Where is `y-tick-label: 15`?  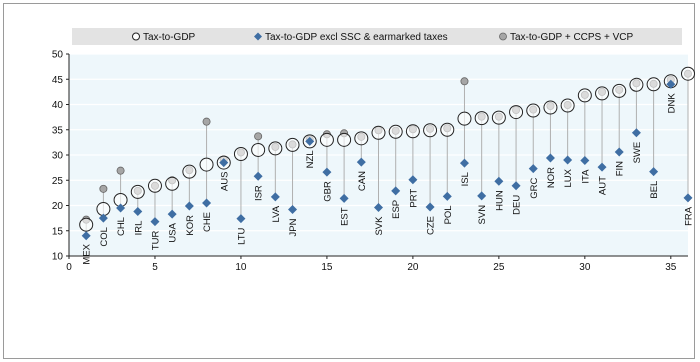 y-tick-label: 15 is located at coordinates (58, 231).